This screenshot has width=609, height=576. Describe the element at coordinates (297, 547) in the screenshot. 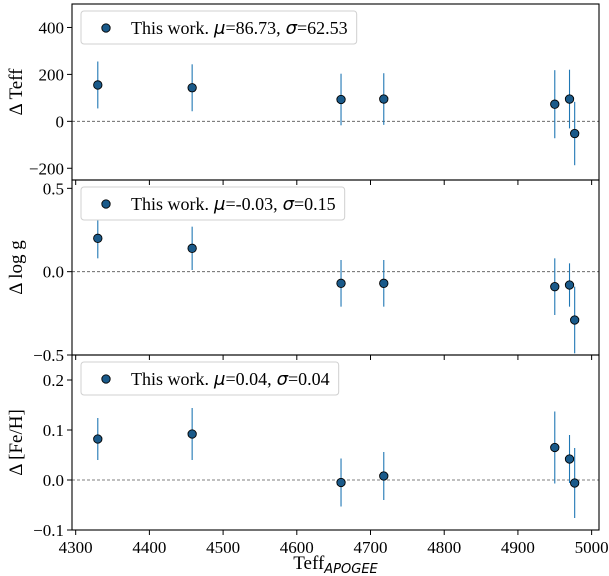

I see `x-tick-label: 4600` at that location.